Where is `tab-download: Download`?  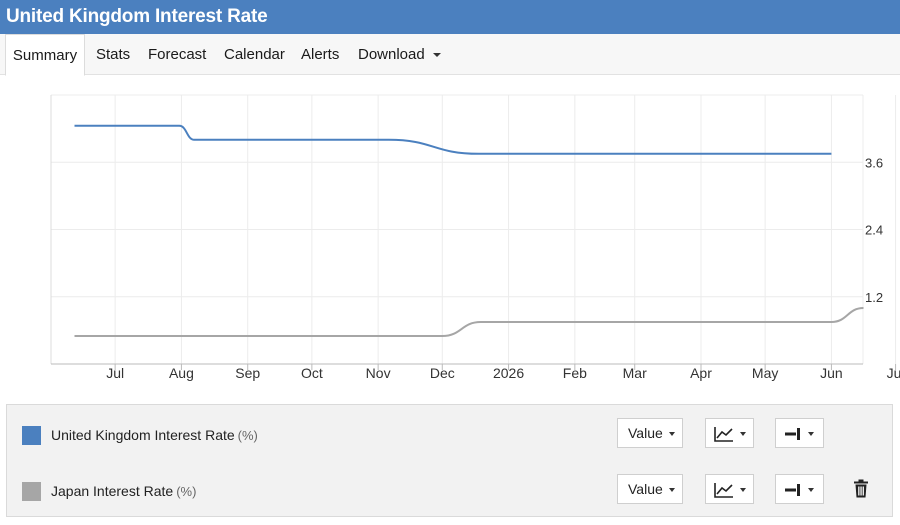
tab-download: Download is located at coordinates (399, 54).